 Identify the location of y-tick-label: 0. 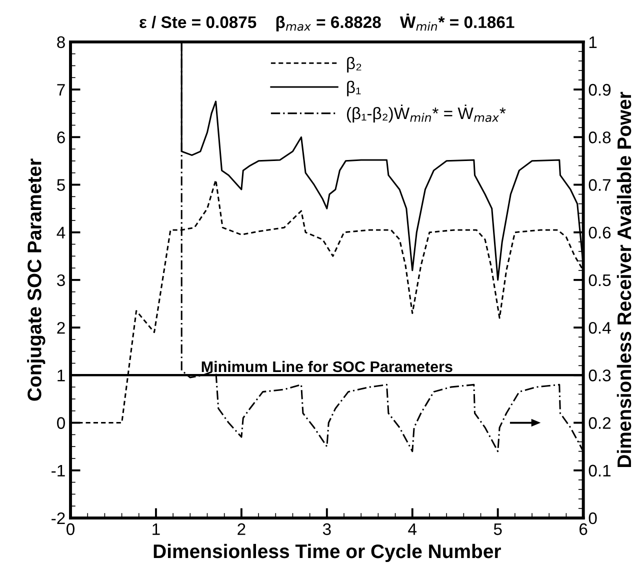
(61, 423).